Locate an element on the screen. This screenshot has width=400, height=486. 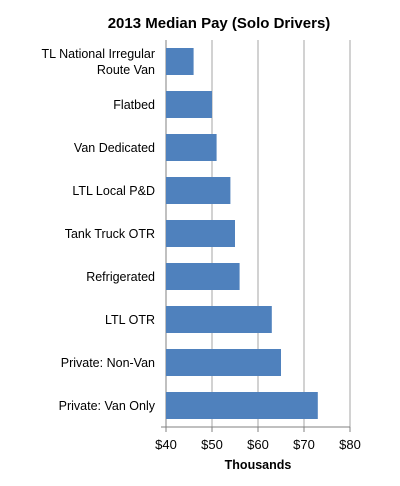
x-tick-label: $60 is located at coordinates (258, 444).